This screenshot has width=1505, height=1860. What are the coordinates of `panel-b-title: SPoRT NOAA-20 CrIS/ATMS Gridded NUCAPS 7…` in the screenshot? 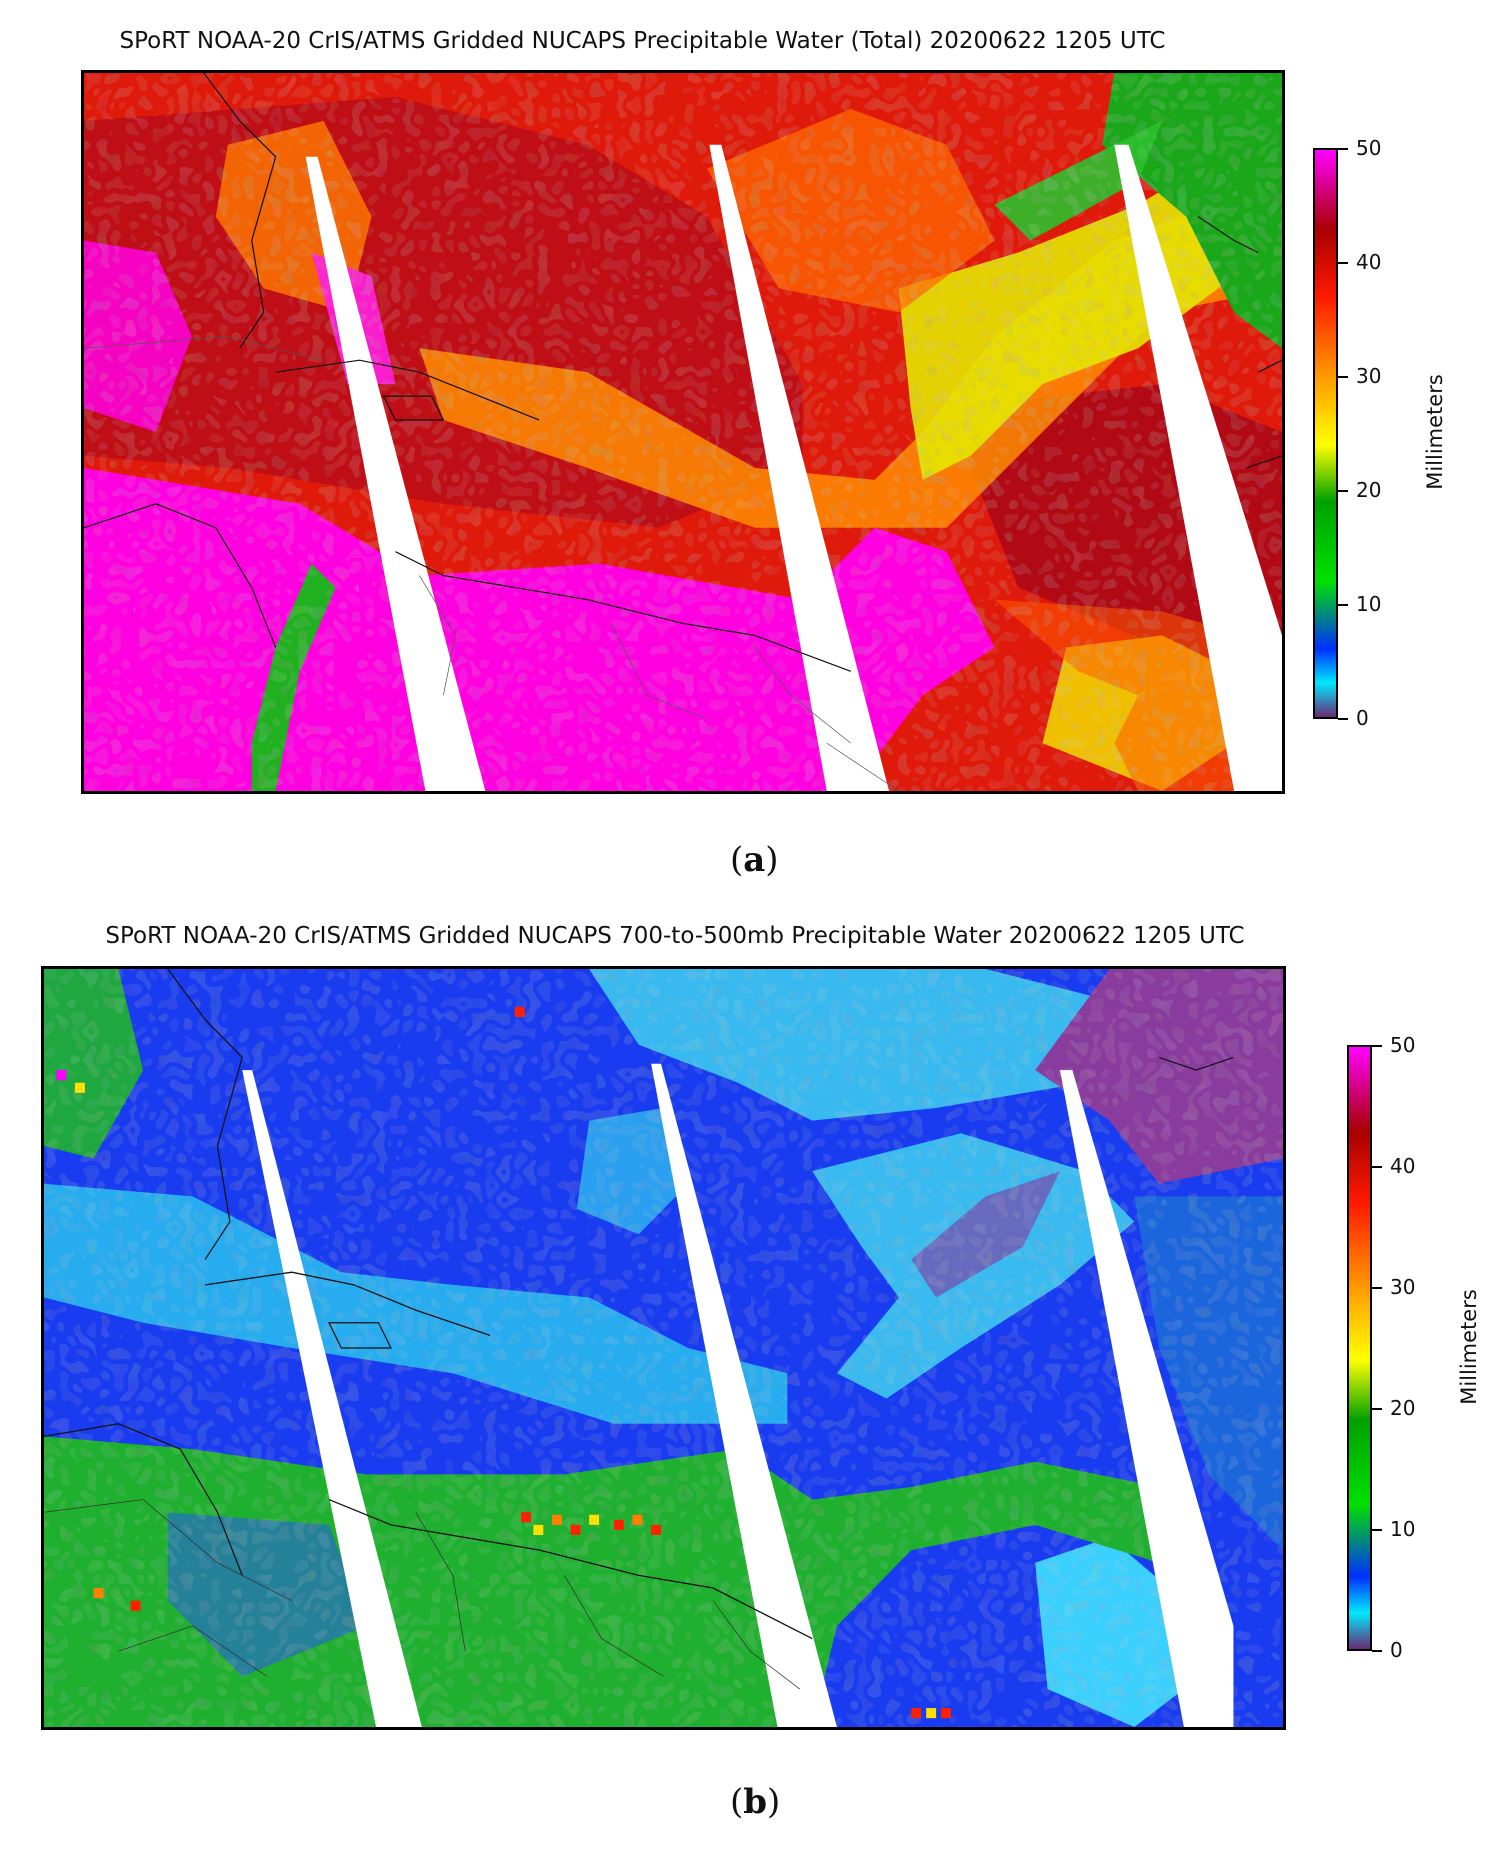 It's located at (675, 936).